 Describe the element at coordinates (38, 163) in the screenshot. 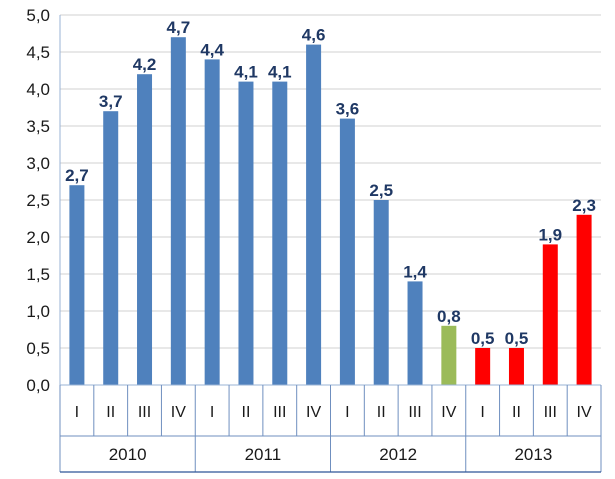

I see `y-tick-label: 3,0` at that location.